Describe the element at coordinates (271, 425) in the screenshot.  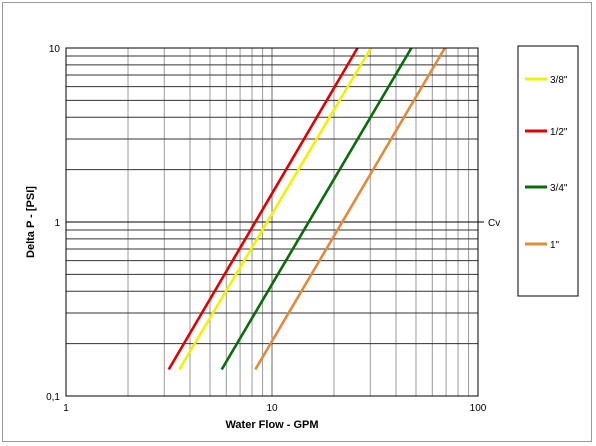
I see `x-axis-title: Water Flow - GPM` at that location.